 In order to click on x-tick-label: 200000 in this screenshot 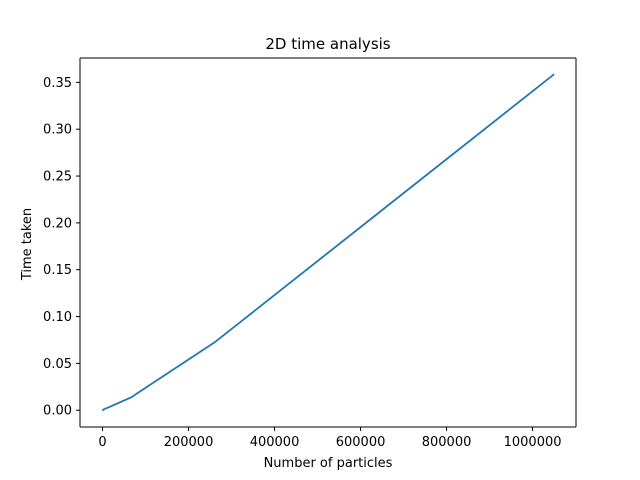, I will do `click(189, 442)`.